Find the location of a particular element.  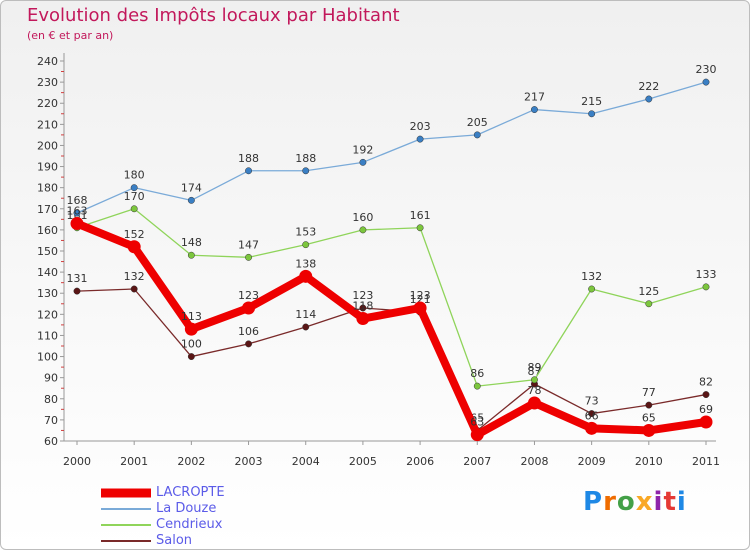

data-label-lacropte: 152 is located at coordinates (134, 234).